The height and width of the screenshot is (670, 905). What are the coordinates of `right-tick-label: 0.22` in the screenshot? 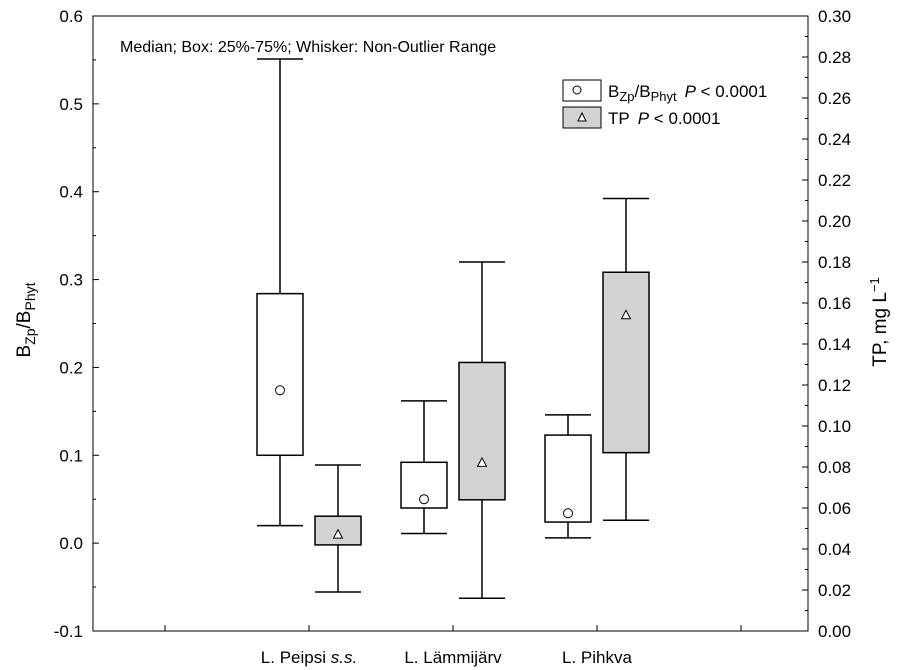 It's located at (834, 180).